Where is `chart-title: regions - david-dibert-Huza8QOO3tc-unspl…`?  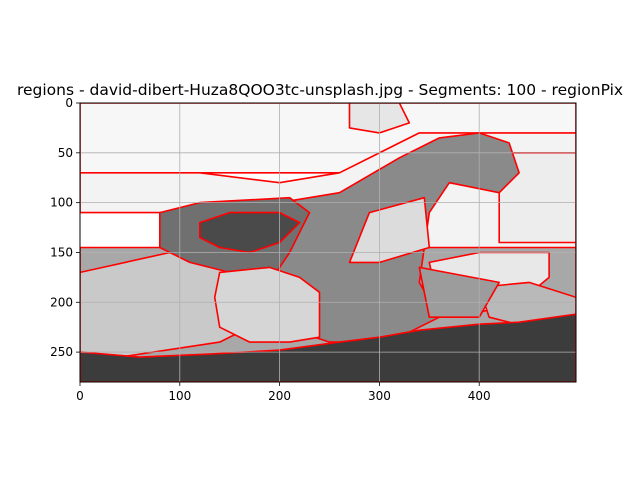
chart-title: regions - david-dibert-Huza8QOO3tc-unspl… is located at coordinates (320, 90).